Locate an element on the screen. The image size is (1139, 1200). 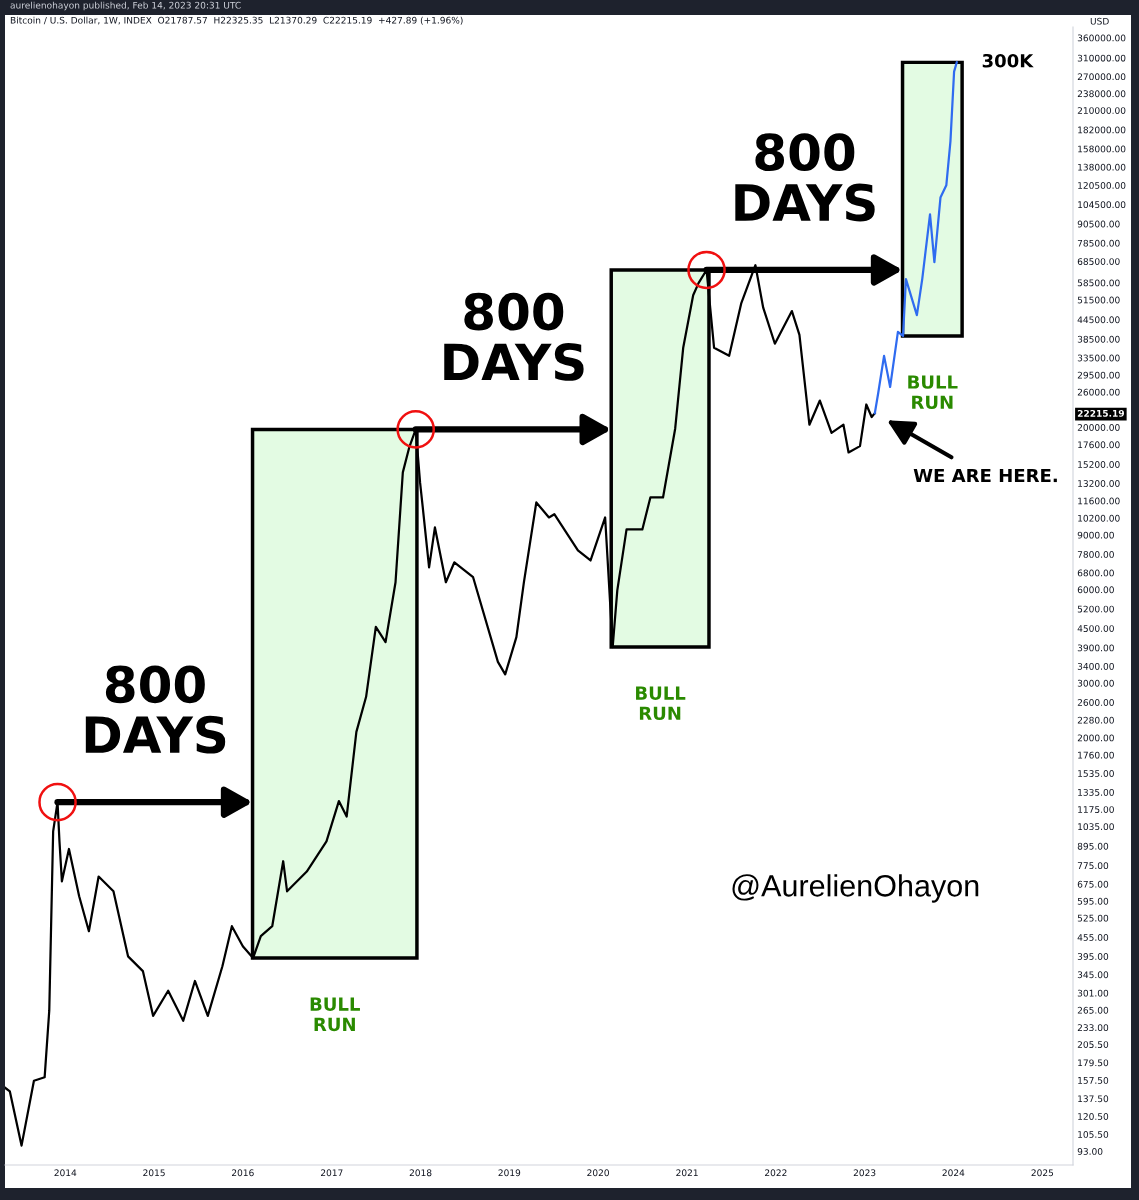
y-tick-label: 775.00 is located at coordinates (1093, 866).